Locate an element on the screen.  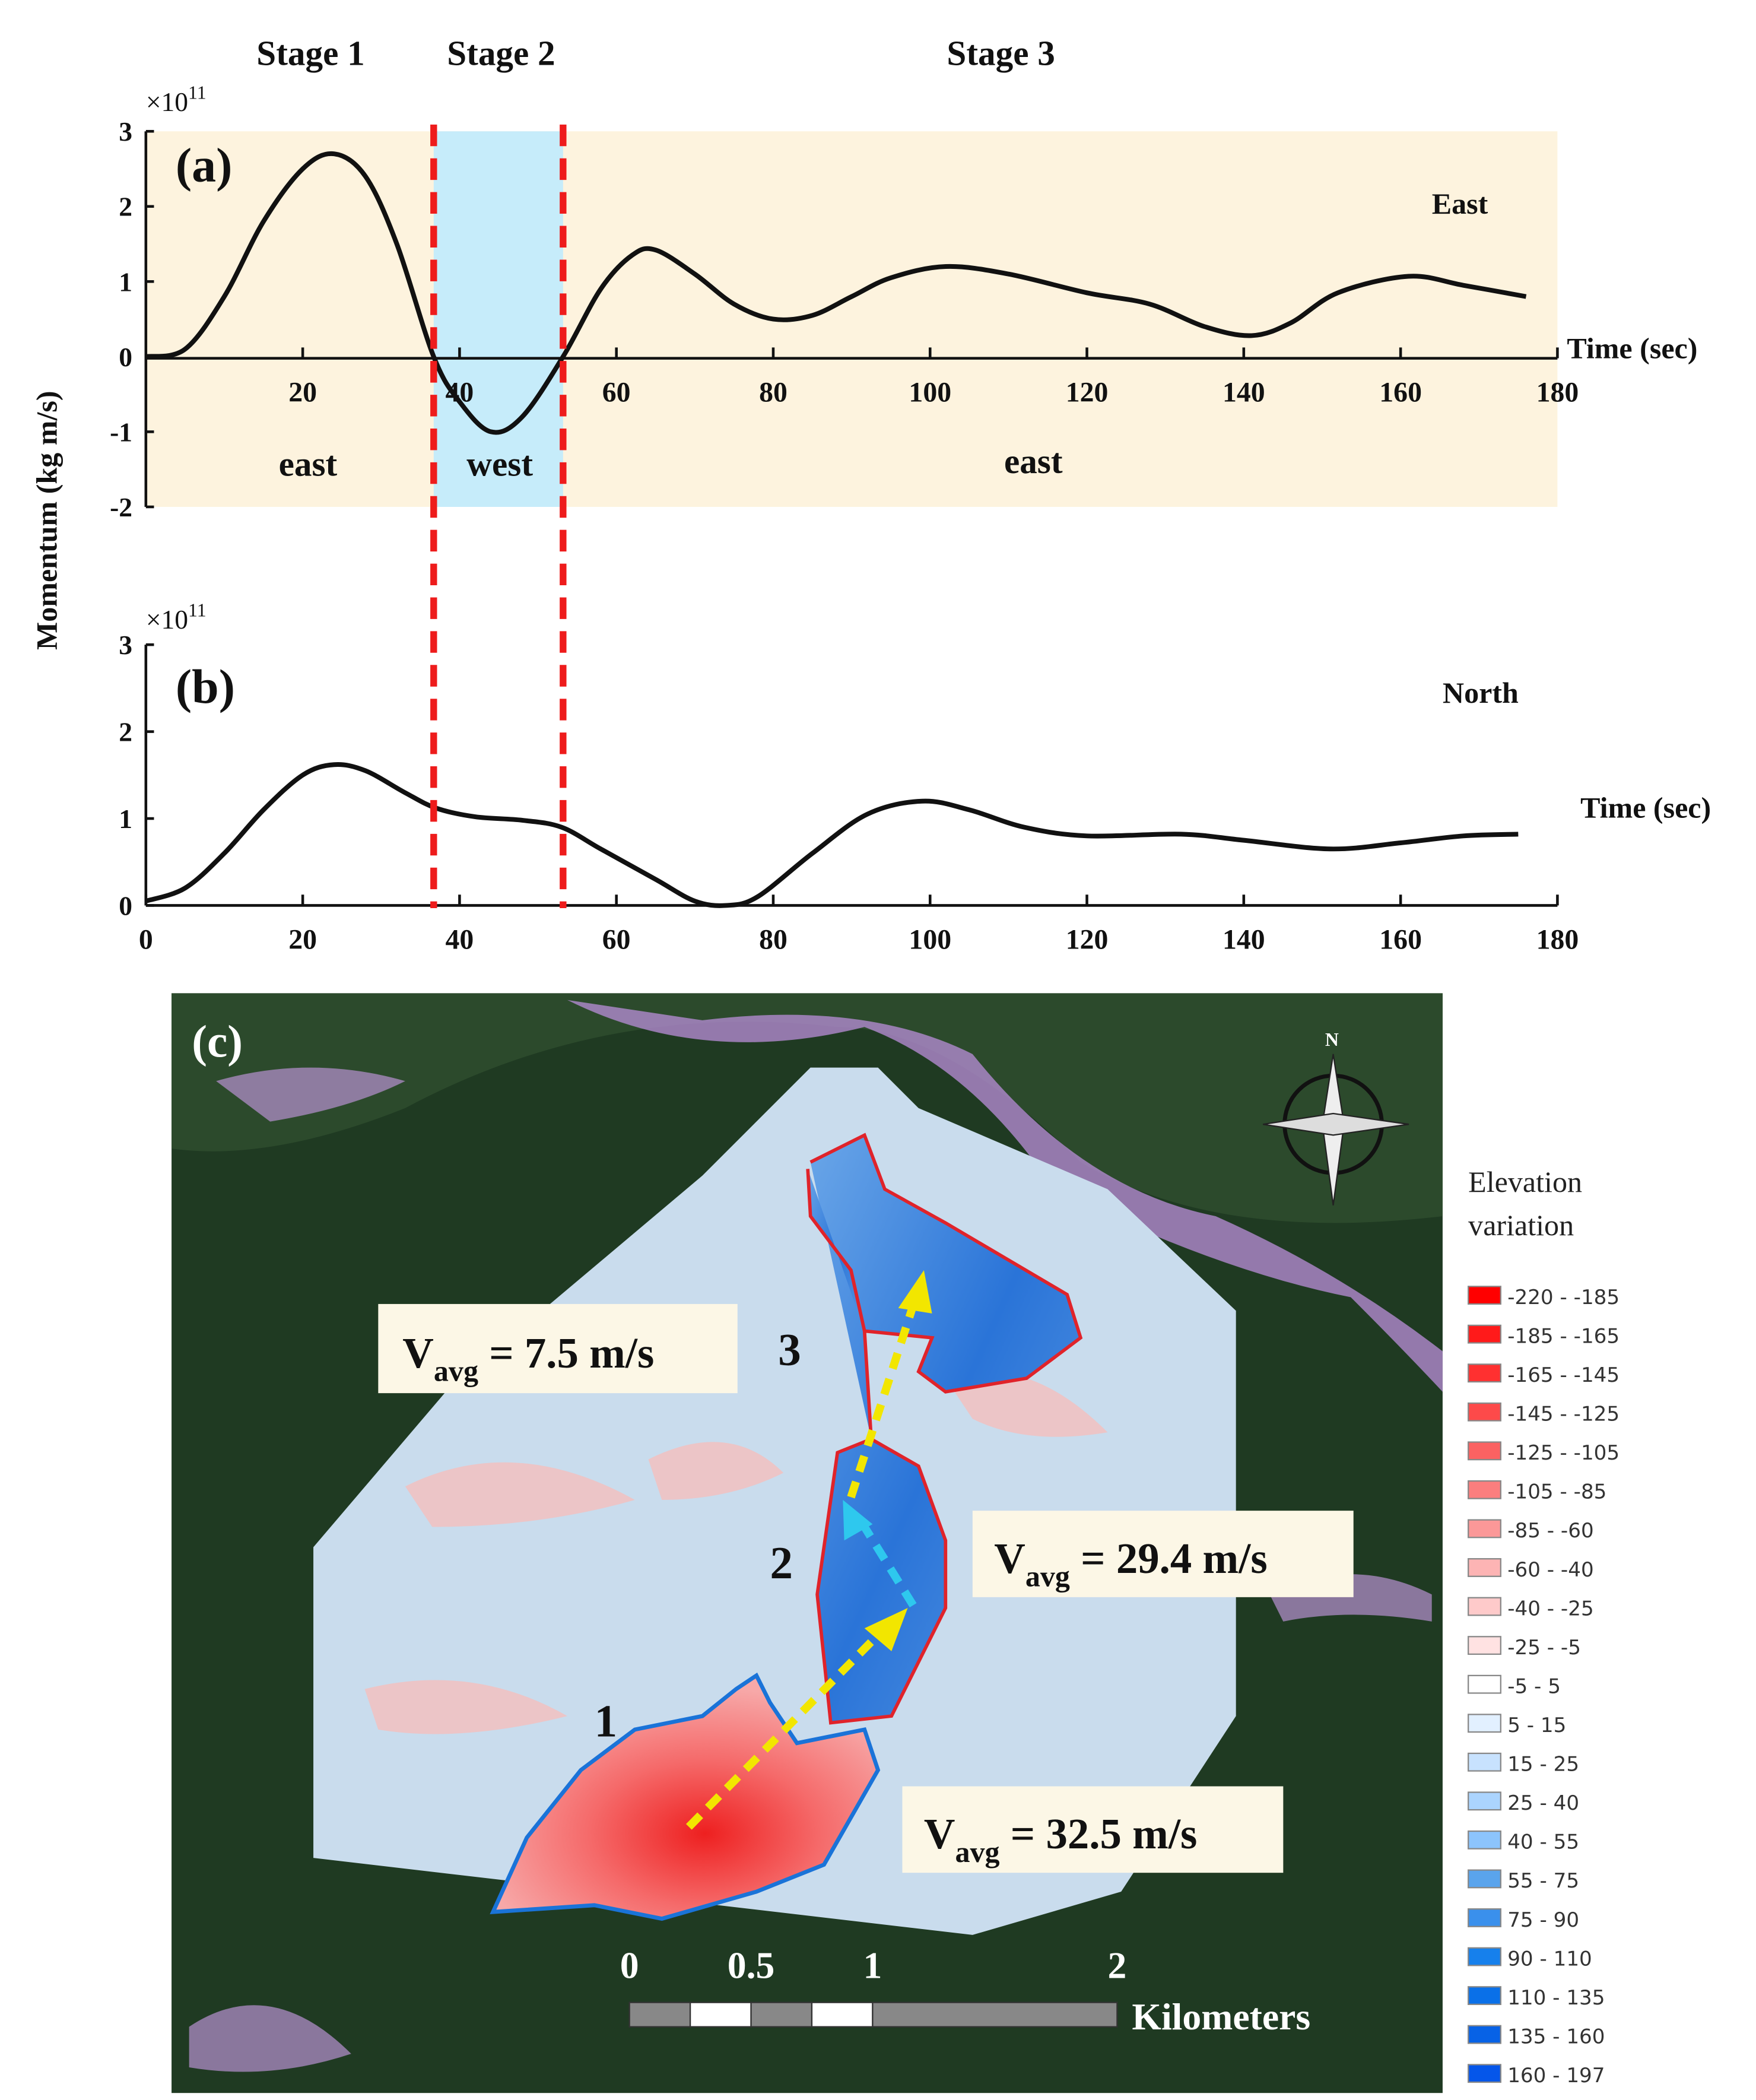
legend-label: 55 - 75 is located at coordinates (1543, 1881).